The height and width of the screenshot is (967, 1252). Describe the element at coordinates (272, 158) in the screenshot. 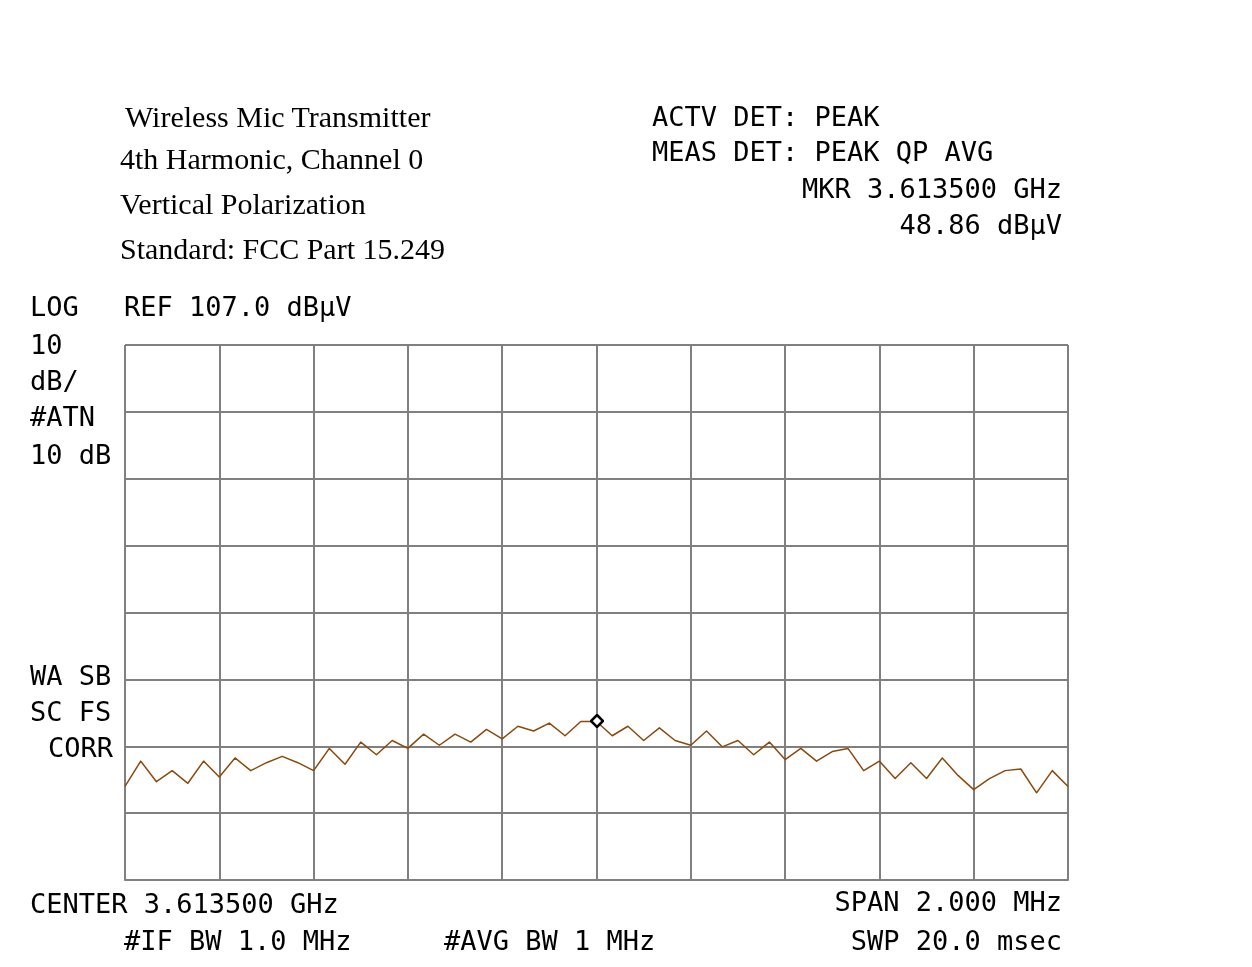

I see `text: 4th Harmonic, Channel 0` at that location.